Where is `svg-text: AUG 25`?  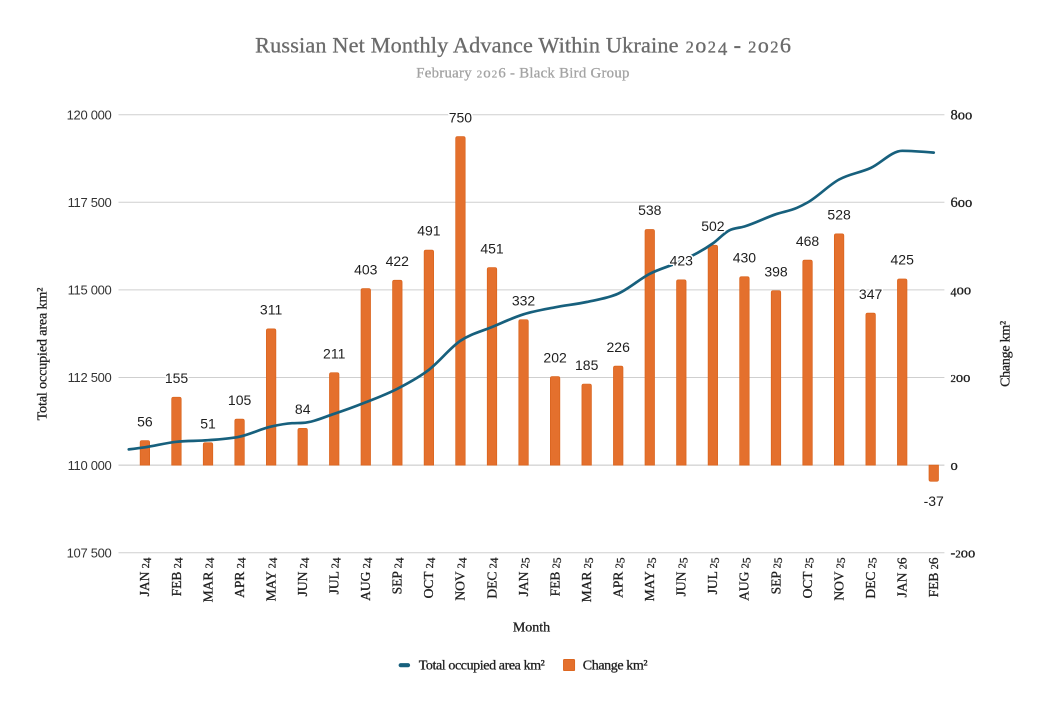 svg-text: AUG 25 is located at coordinates (745, 579).